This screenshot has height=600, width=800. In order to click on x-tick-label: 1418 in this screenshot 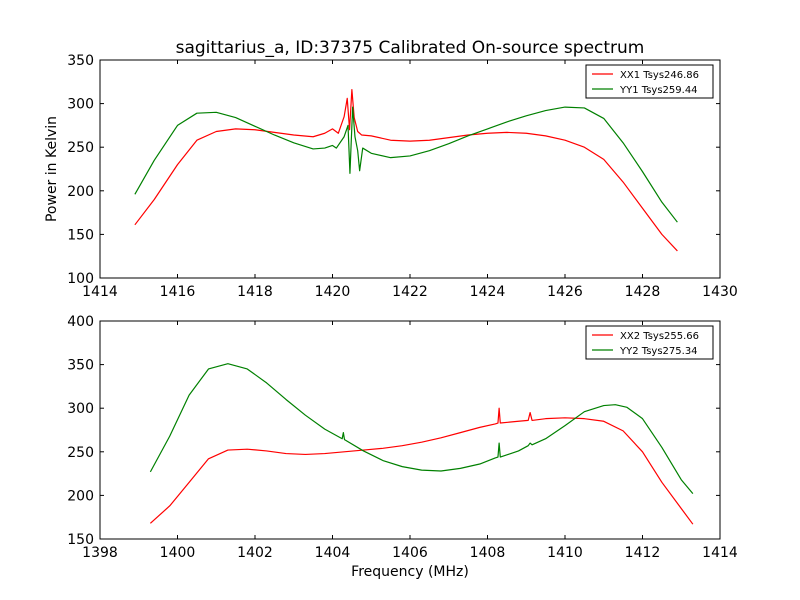, I will do `click(255, 292)`.